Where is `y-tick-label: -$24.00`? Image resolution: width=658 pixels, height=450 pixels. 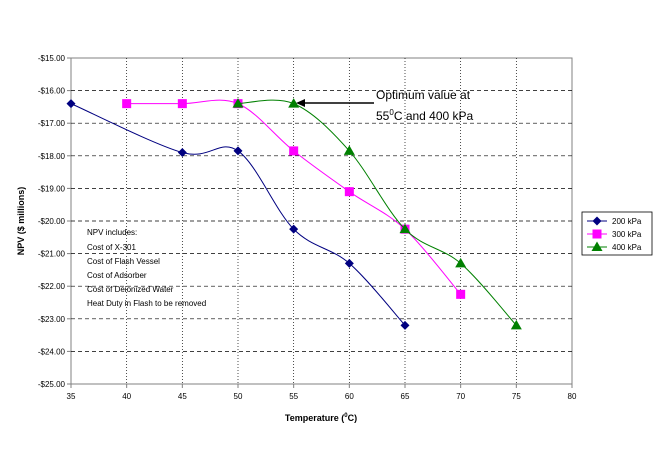 y-tick-label: -$24.00 is located at coordinates (52, 351).